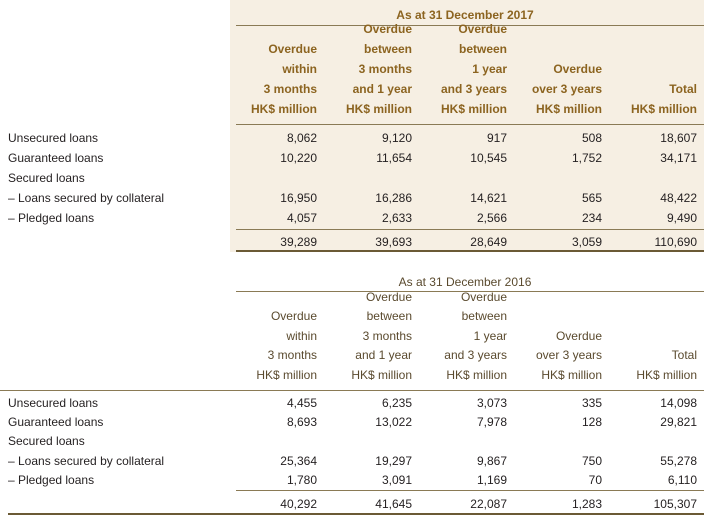 This screenshot has height=522, width=704. What do you see at coordinates (470, 291) in the screenshot?
I see `title-underline-2016` at bounding box center [470, 291].